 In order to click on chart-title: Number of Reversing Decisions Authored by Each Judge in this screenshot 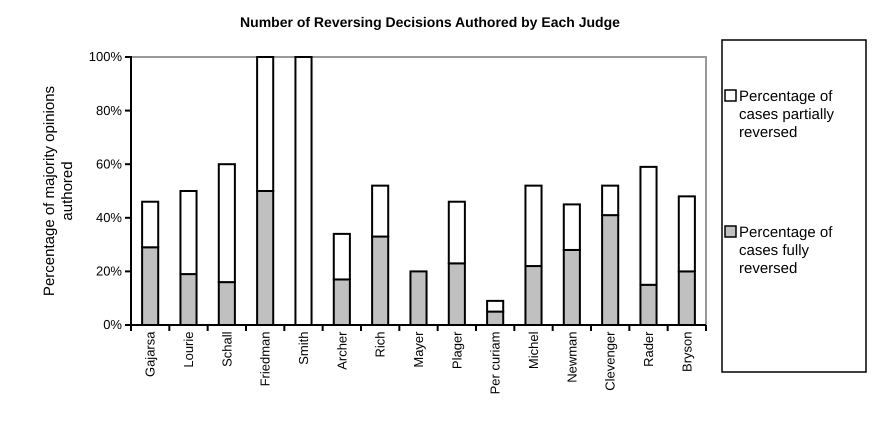, I will do `click(430, 22)`.